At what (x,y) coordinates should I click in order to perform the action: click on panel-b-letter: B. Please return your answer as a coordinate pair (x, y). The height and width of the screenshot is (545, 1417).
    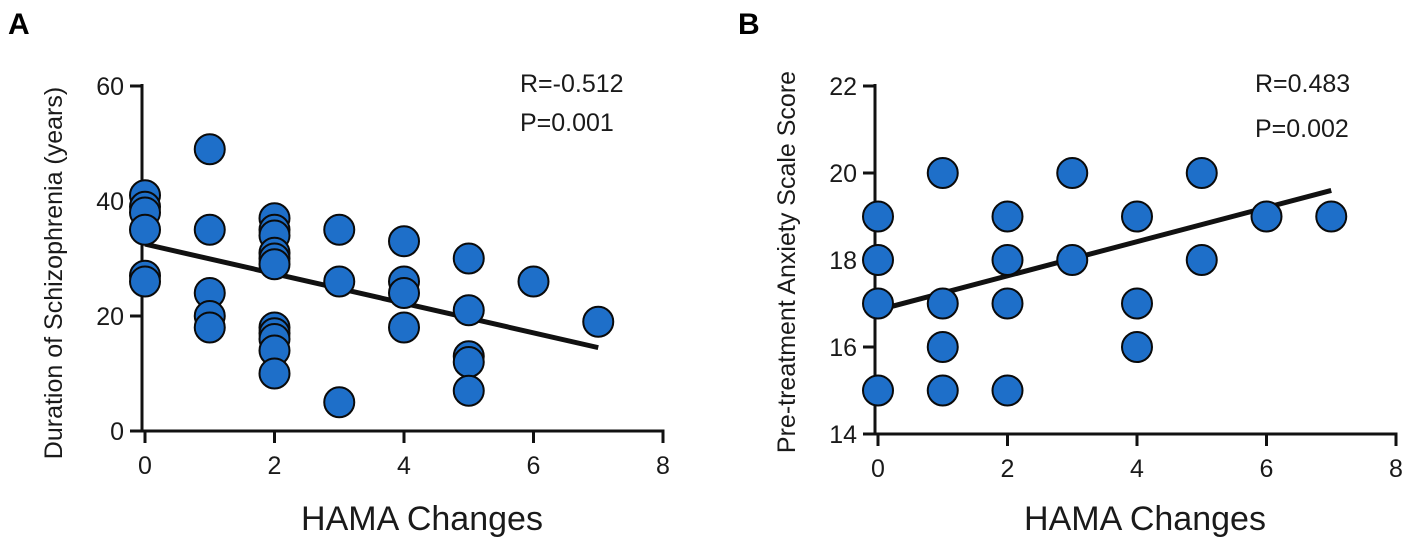
    Looking at the image, I should click on (749, 24).